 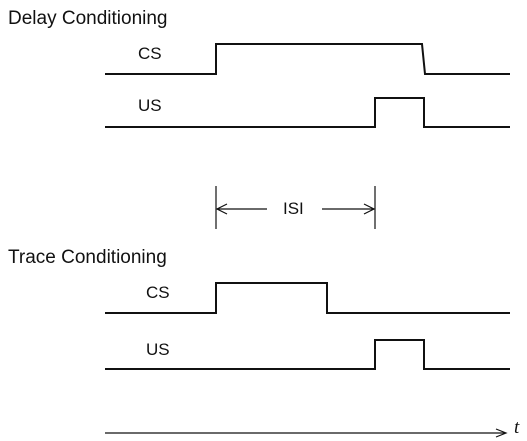 What do you see at coordinates (307, 298) in the screenshot?
I see `trace-cs-waveform` at bounding box center [307, 298].